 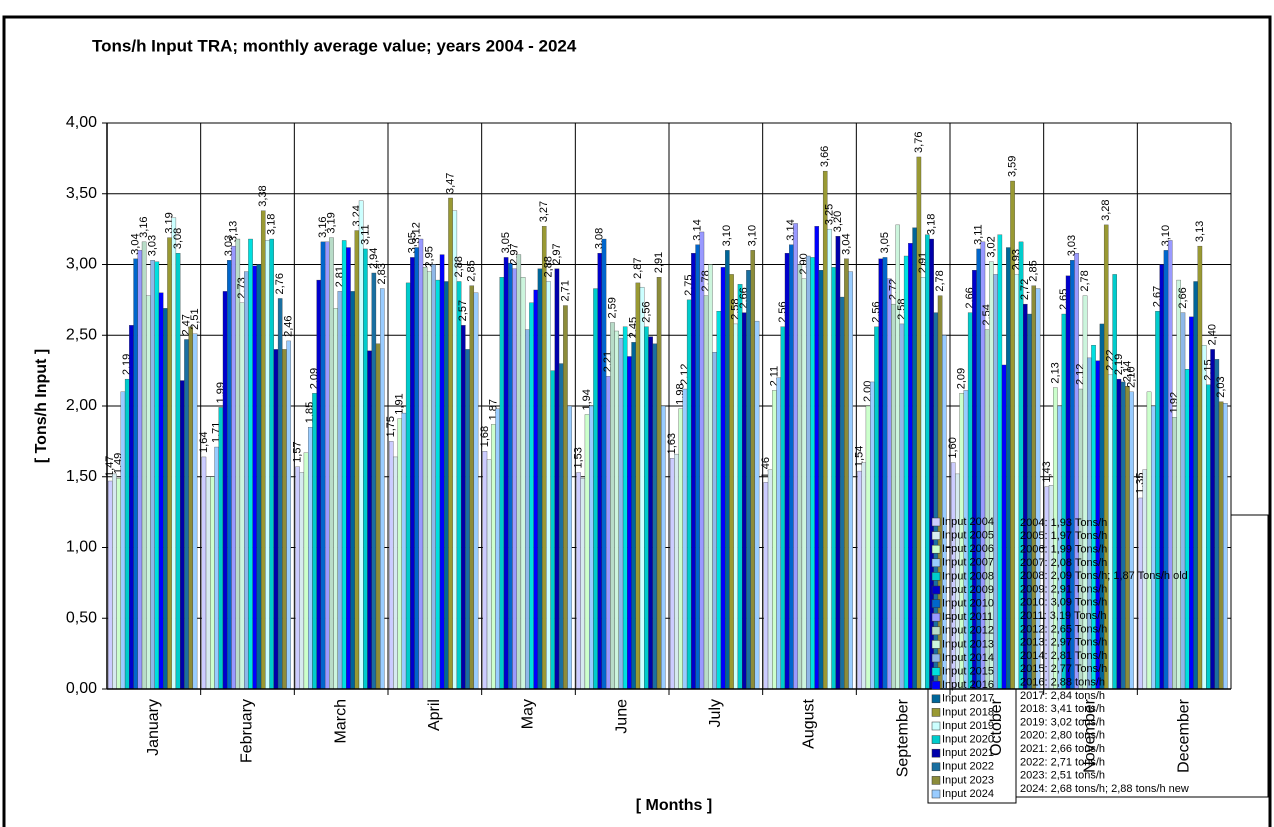 What do you see at coordinates (838, 221) in the screenshot?
I see `value-label: 3,20` at bounding box center [838, 221].